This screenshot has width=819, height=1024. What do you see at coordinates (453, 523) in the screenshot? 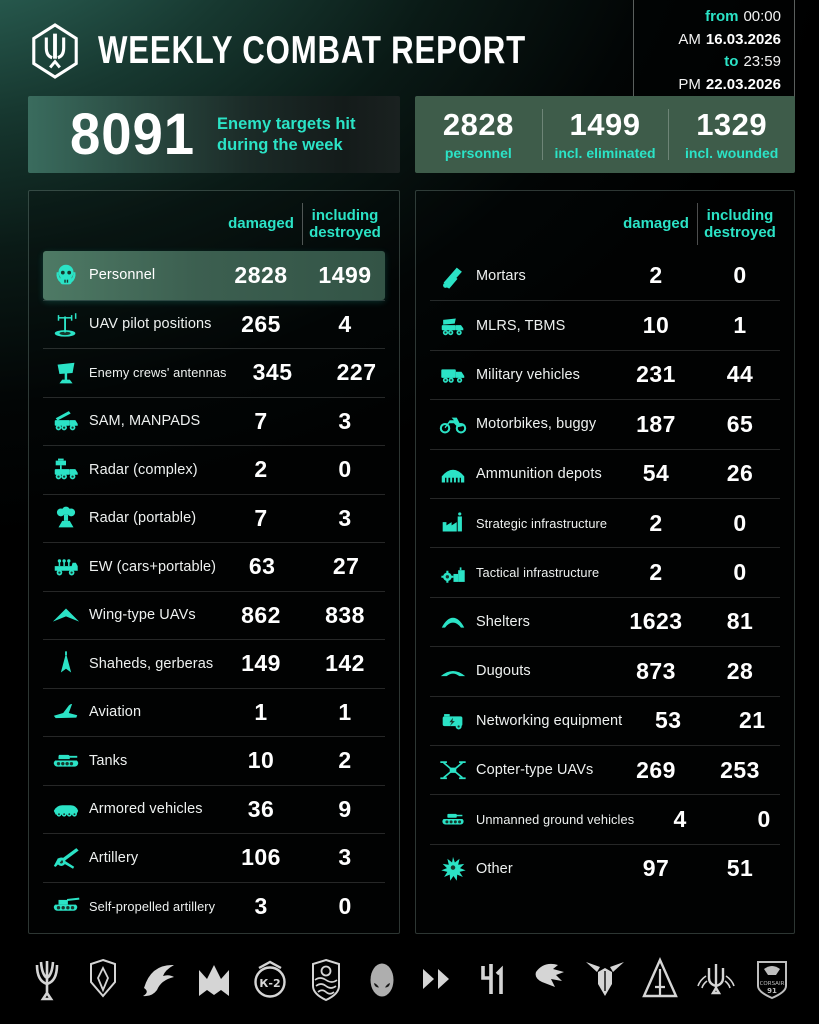
I see `factory-icon` at bounding box center [453, 523].